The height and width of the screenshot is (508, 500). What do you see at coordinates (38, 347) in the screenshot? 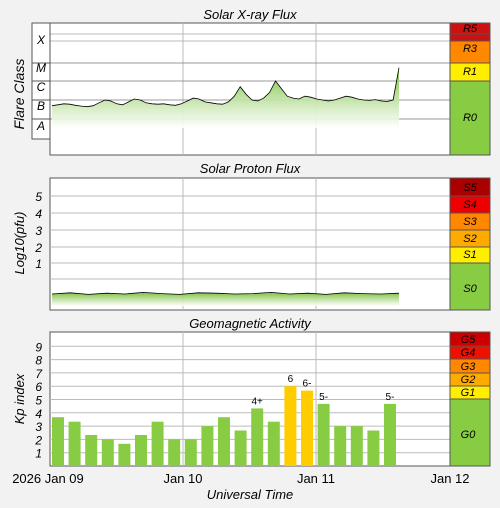
I see `kp-ytick-9: 9` at bounding box center [38, 347].